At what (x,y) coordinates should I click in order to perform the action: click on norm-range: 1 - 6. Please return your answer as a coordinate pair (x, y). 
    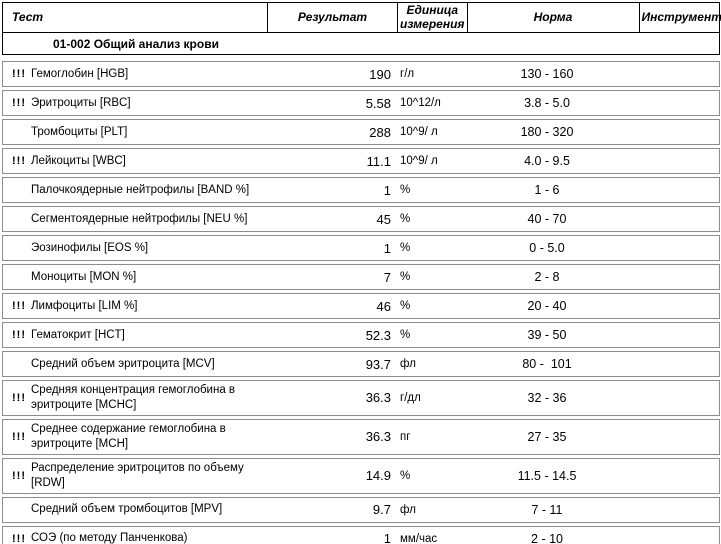
    Looking at the image, I should click on (547, 190).